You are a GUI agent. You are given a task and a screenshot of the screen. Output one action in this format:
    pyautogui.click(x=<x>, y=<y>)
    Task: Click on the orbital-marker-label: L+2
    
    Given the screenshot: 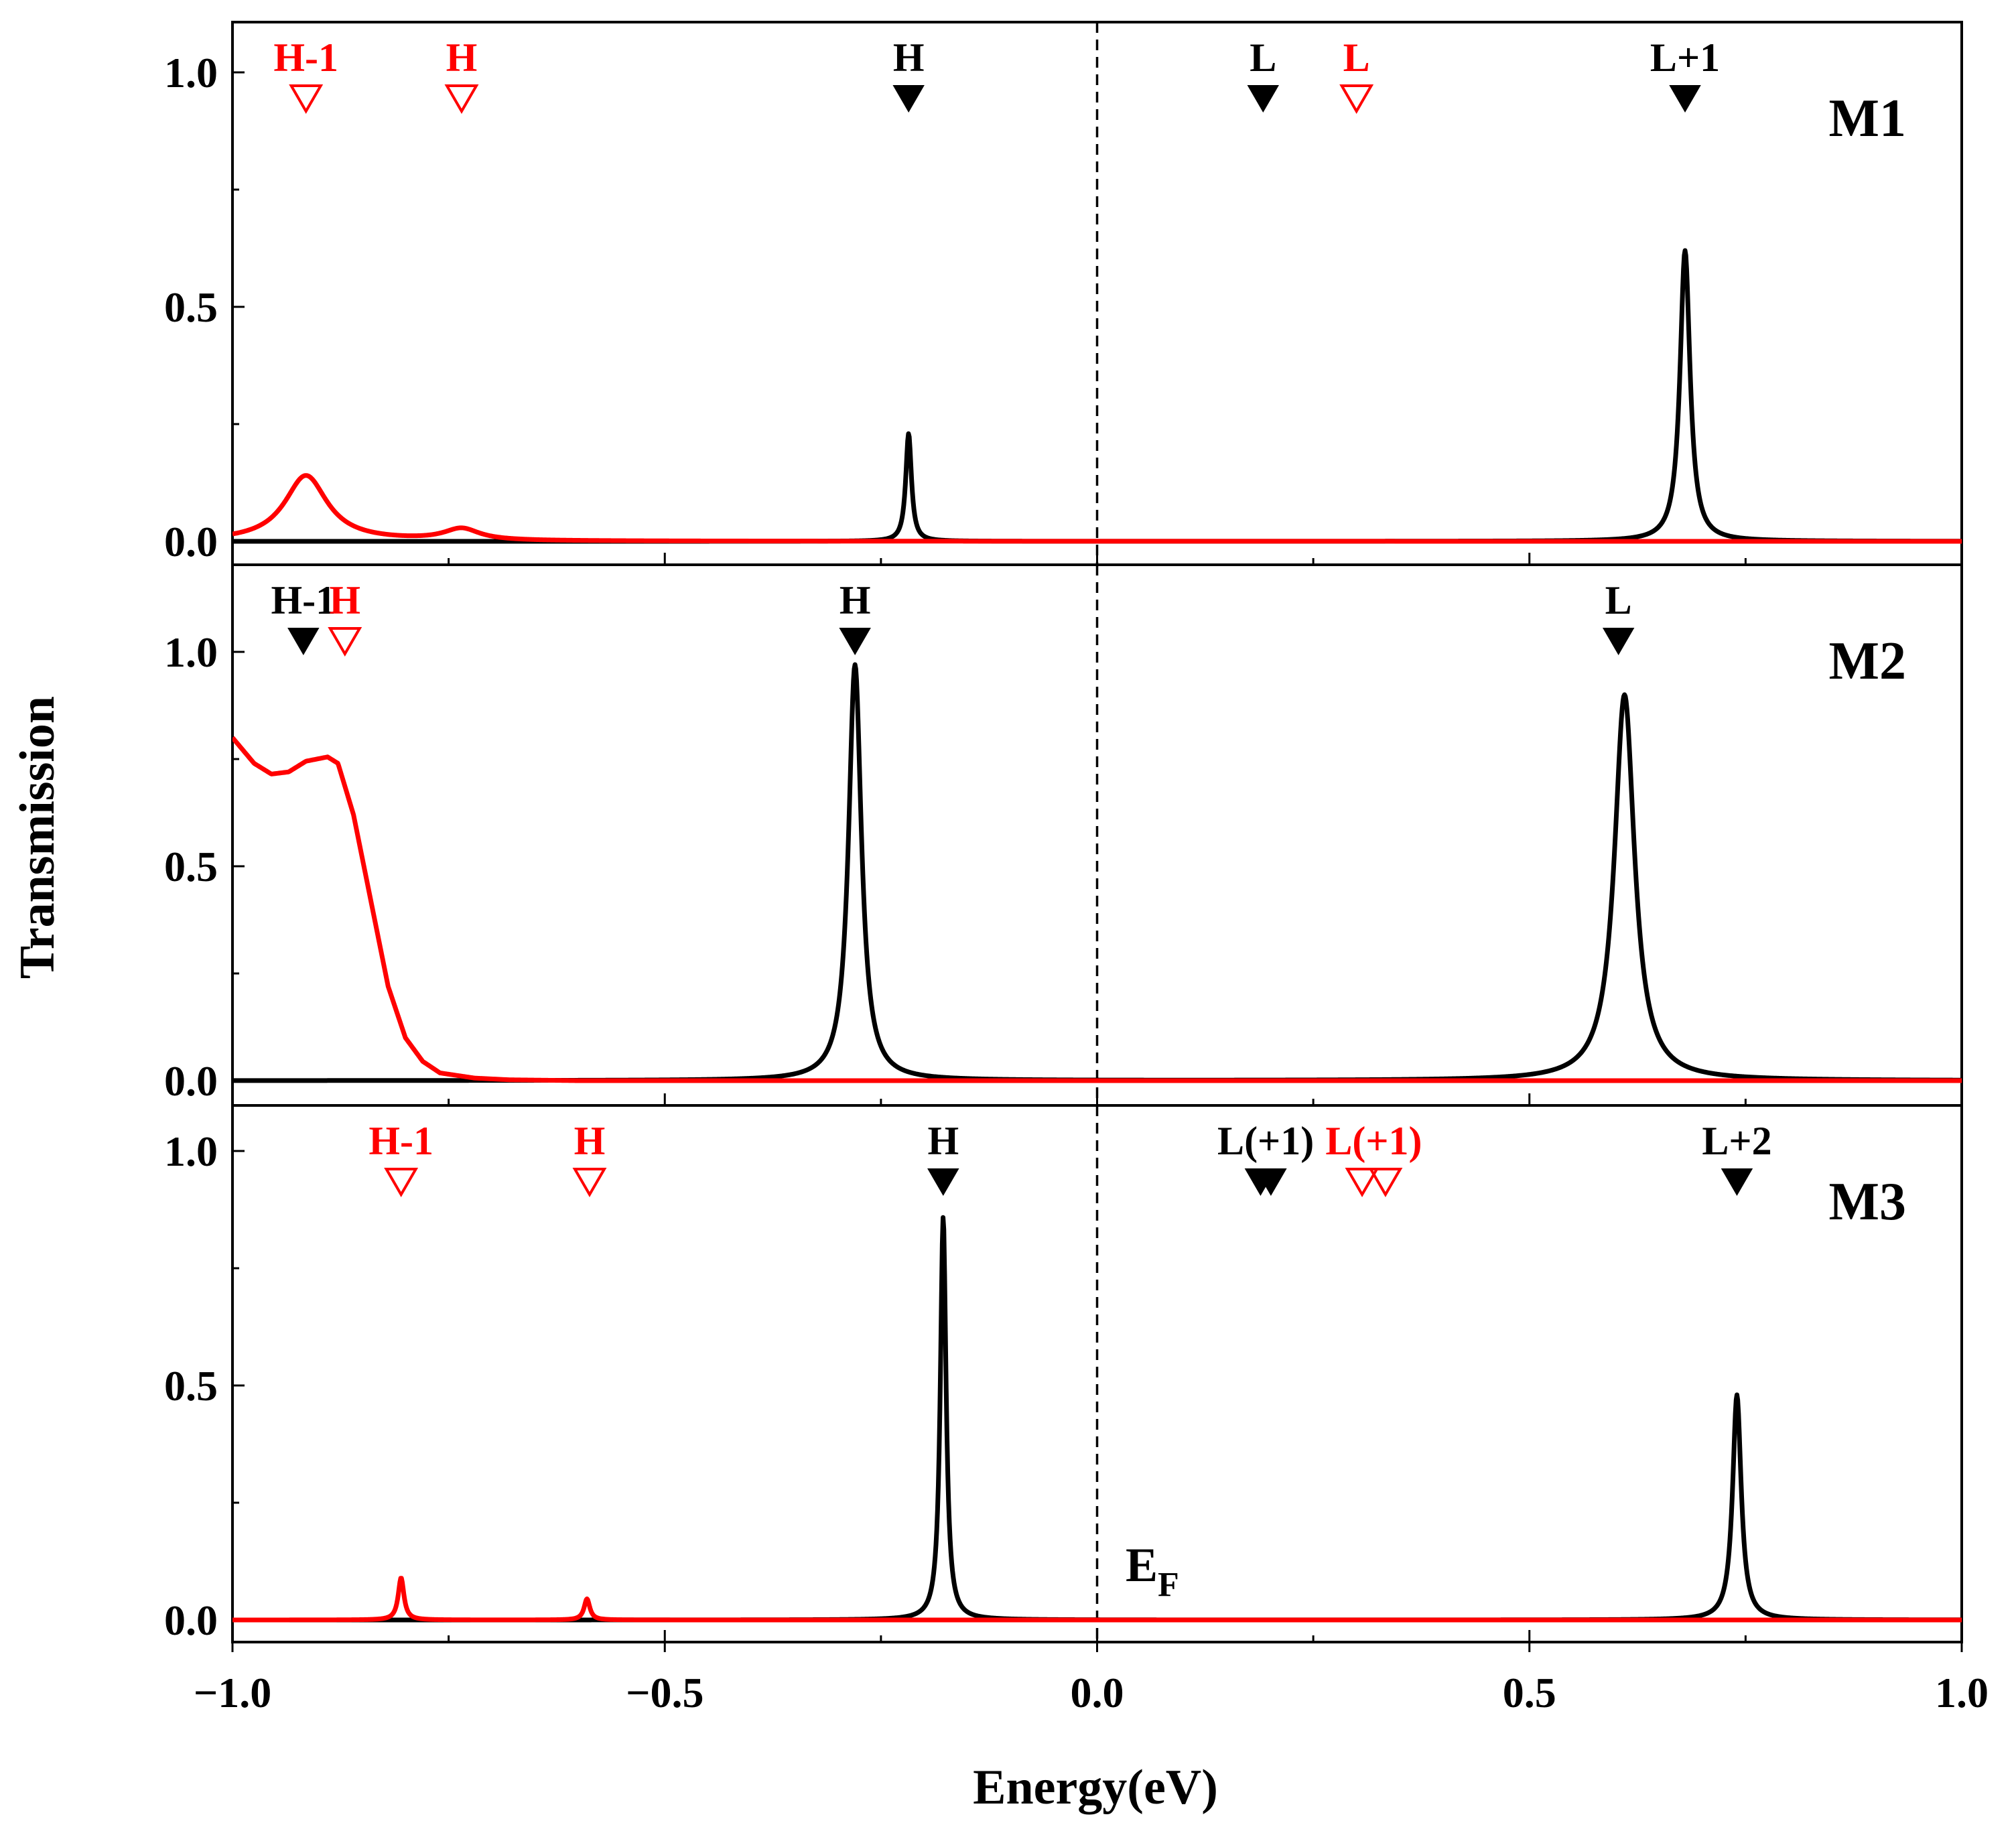 What is the action you would take?
    pyautogui.click(x=1736, y=1141)
    